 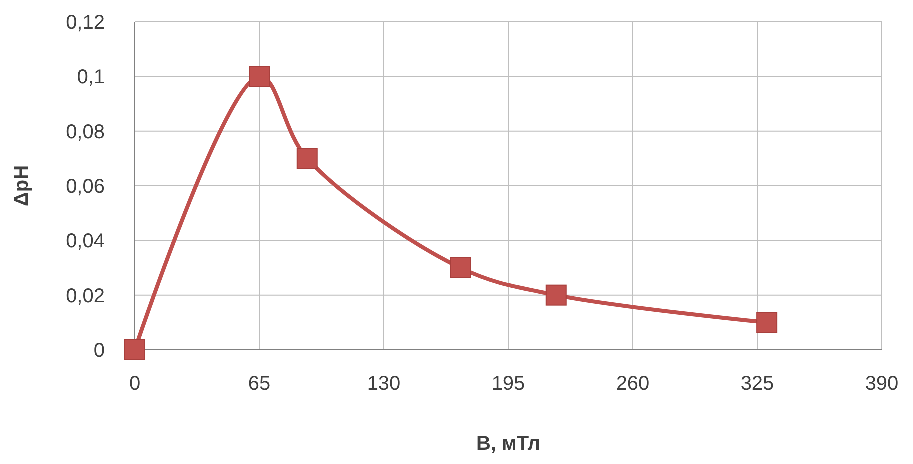 What do you see at coordinates (882, 384) in the screenshot?
I see `x-tick-label: 390` at bounding box center [882, 384].